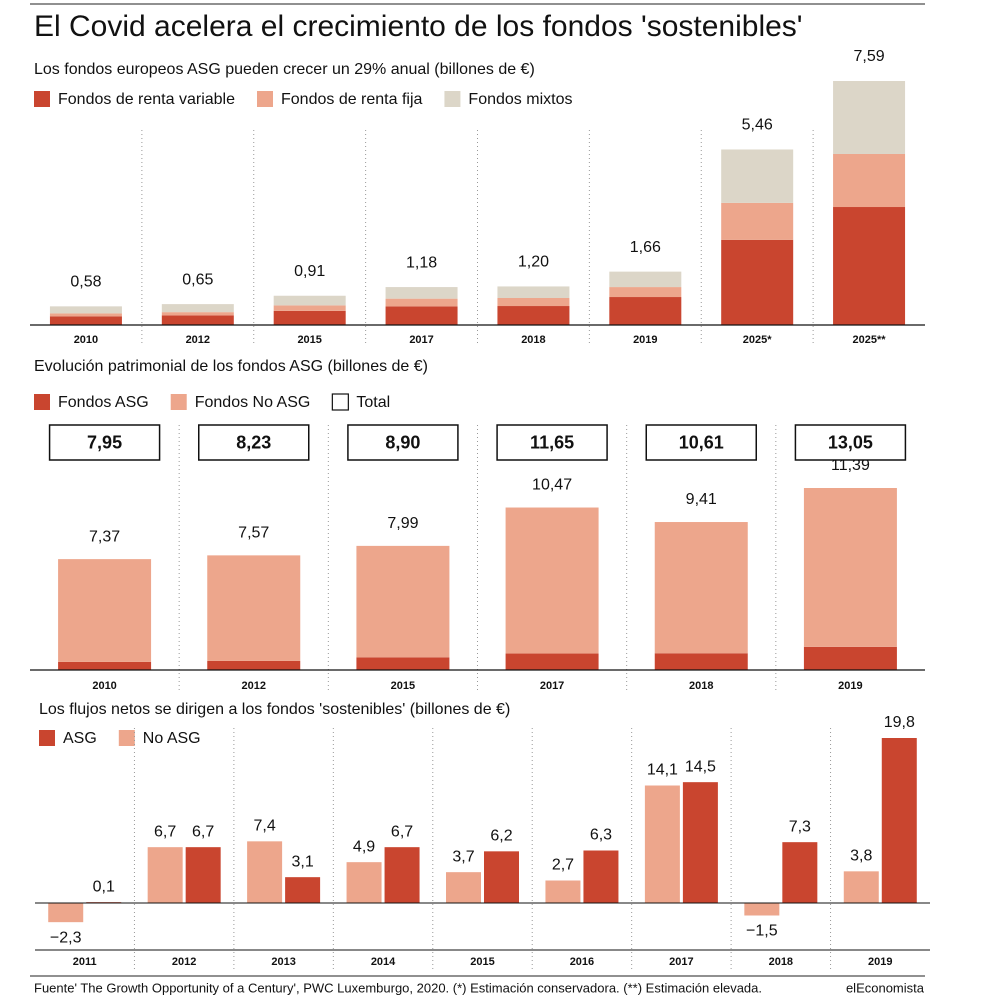  Describe the element at coordinates (402, 523) in the screenshot. I see `value-label: 7,99` at that location.